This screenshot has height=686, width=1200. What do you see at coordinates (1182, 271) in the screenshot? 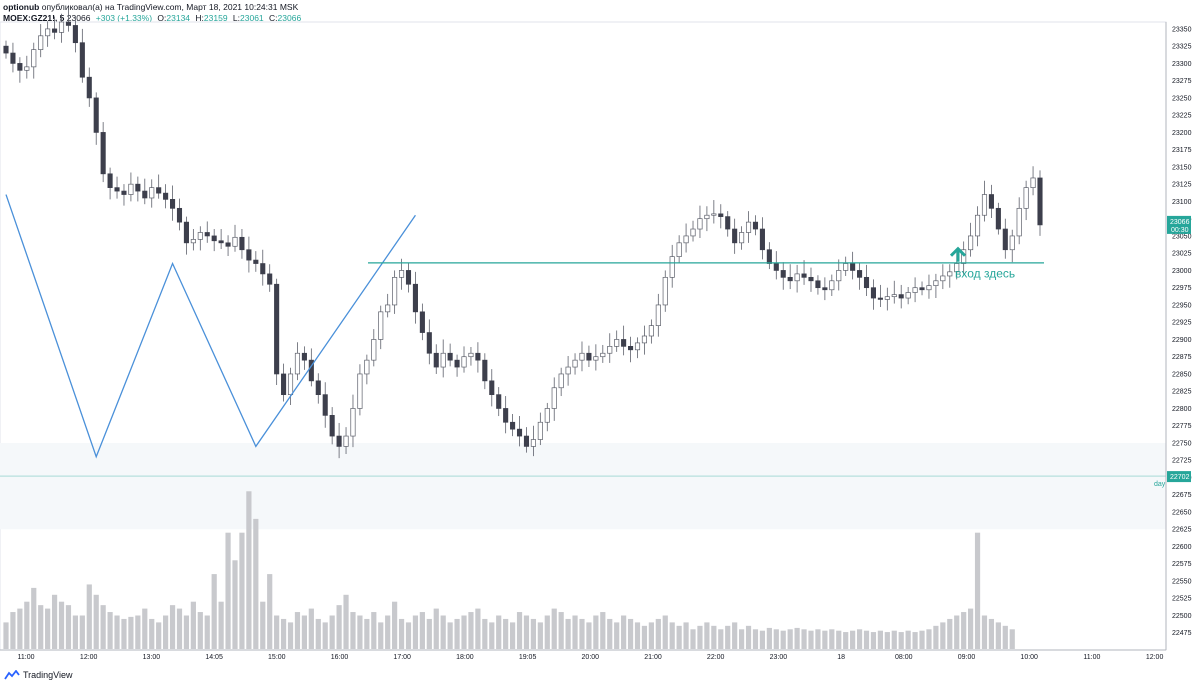
I see `y-tick-label: 23000` at bounding box center [1182, 271].